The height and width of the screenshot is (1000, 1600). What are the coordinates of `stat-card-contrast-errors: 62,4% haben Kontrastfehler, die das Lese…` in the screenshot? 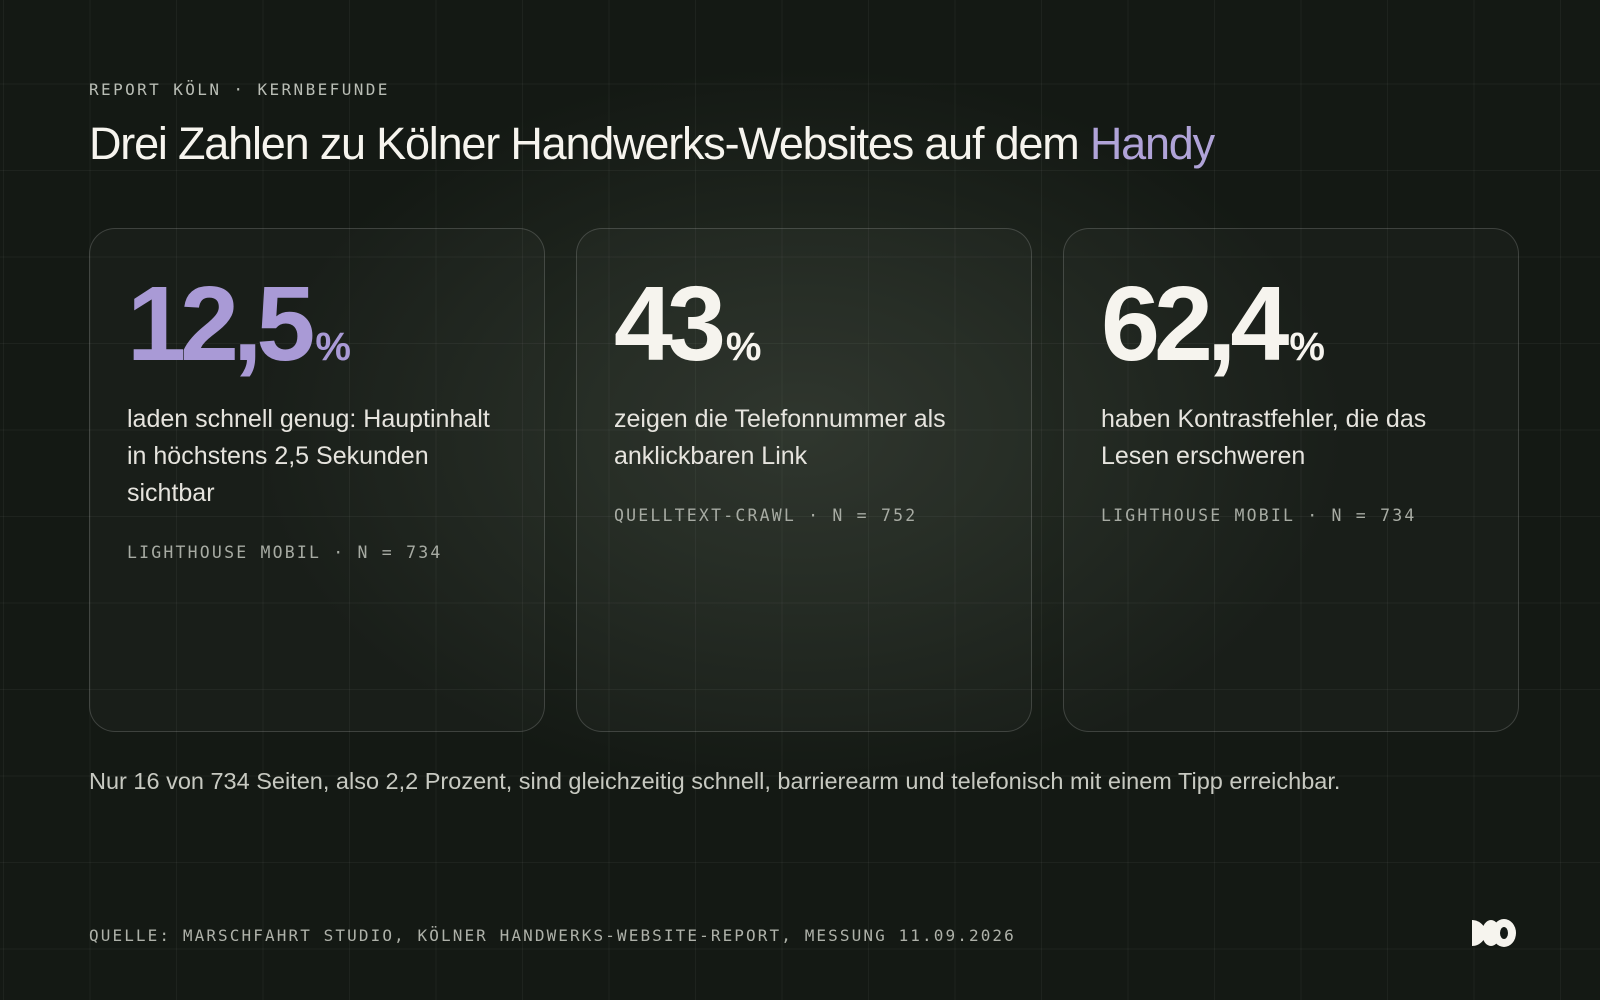 It's located at (1291, 480).